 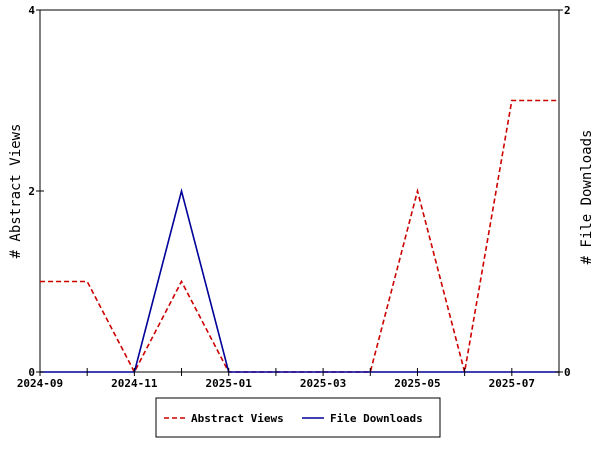 I want to click on legend: Abstract Views File Downloads, so click(x=298, y=417).